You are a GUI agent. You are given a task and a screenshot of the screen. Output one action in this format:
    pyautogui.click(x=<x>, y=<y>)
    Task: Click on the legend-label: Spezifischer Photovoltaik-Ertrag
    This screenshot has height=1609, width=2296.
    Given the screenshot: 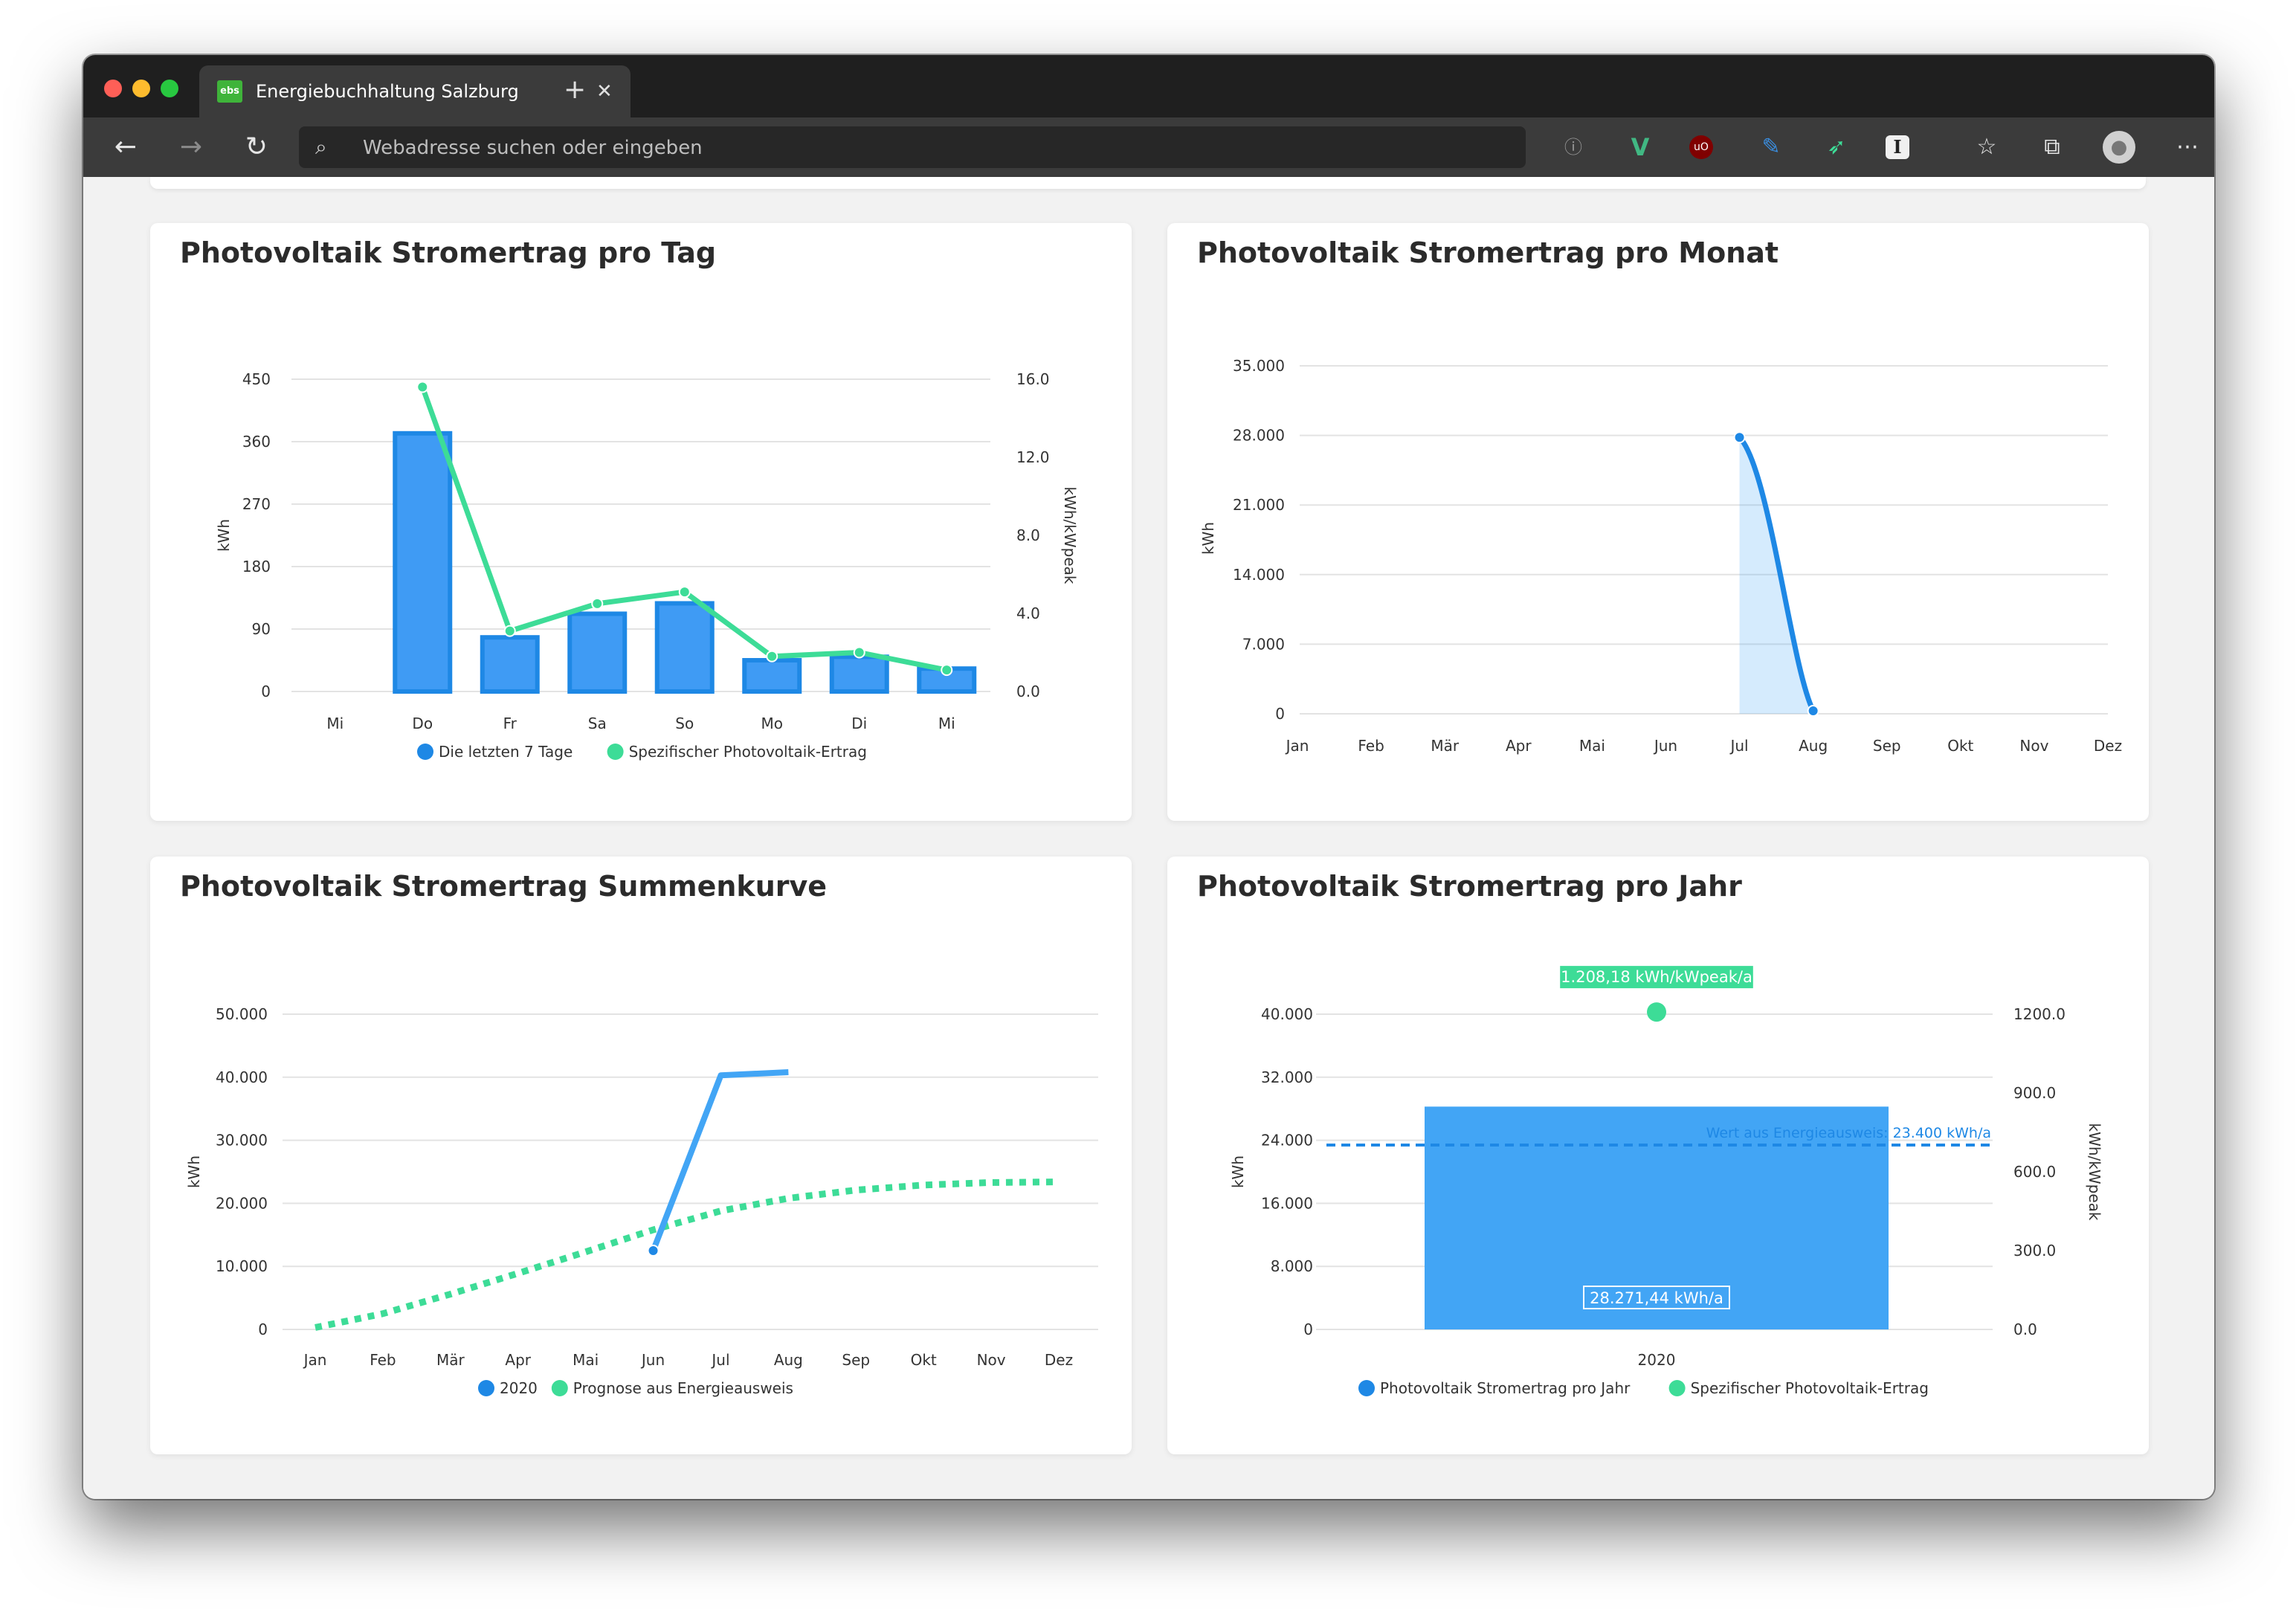 What is the action you would take?
    pyautogui.click(x=748, y=752)
    